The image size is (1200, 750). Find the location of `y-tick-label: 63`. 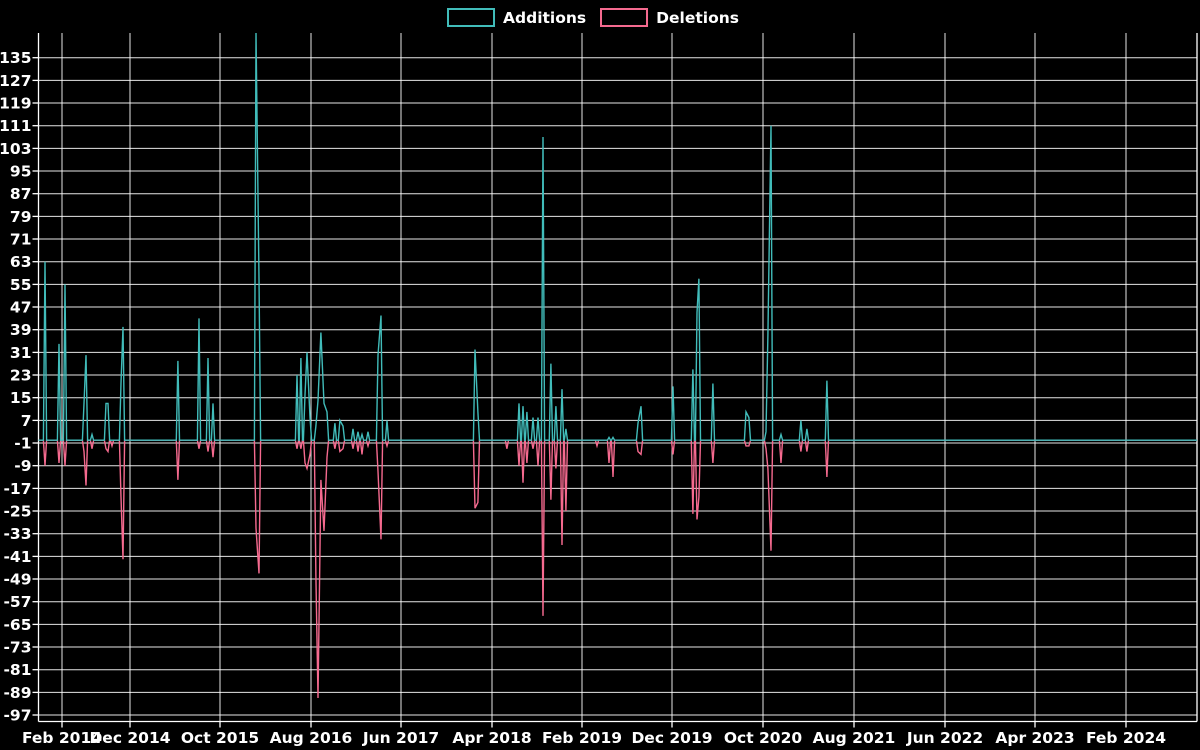

y-tick-label: 63 is located at coordinates (21, 262).